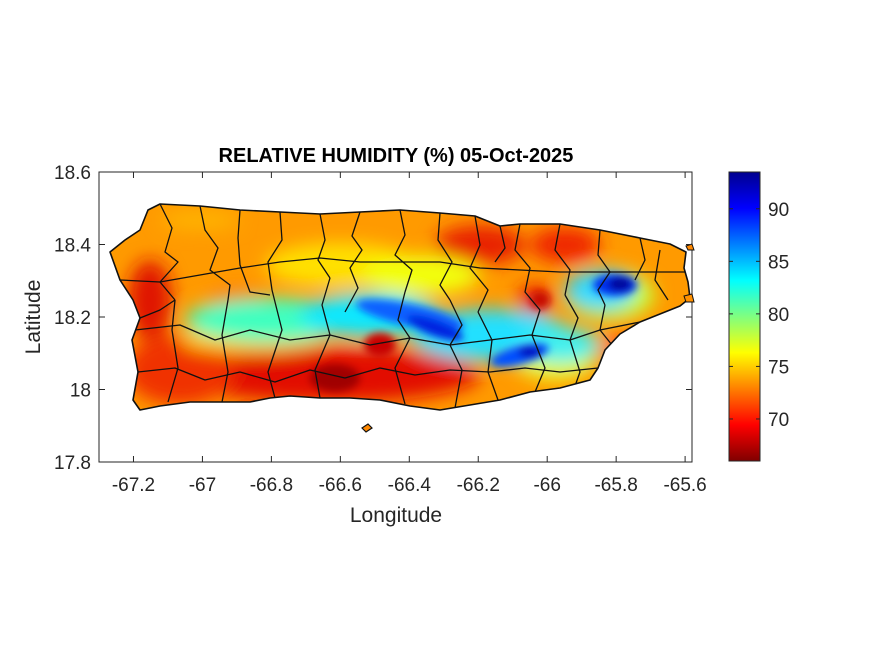 Image resolution: width=875 pixels, height=656 pixels. I want to click on y-tick-label: 18.6, so click(72, 173).